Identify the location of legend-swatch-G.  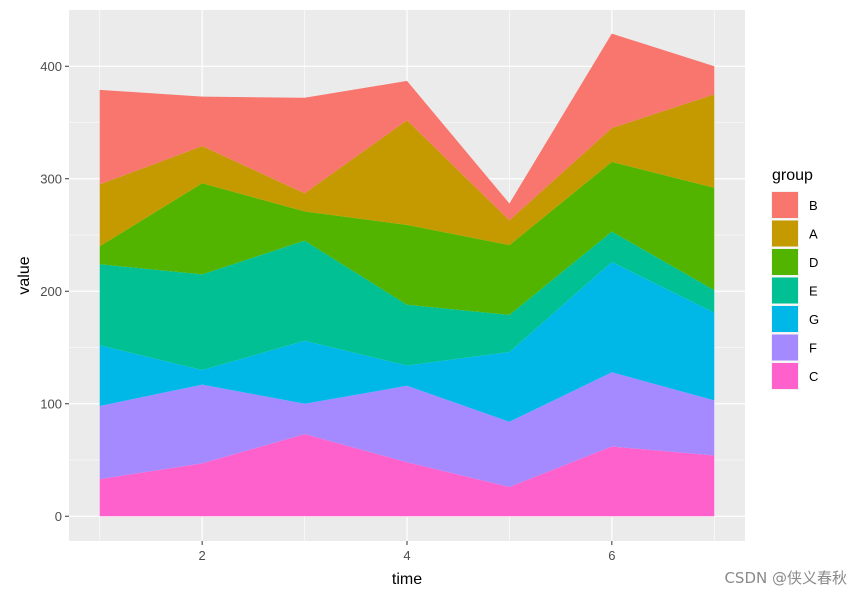
(785, 319).